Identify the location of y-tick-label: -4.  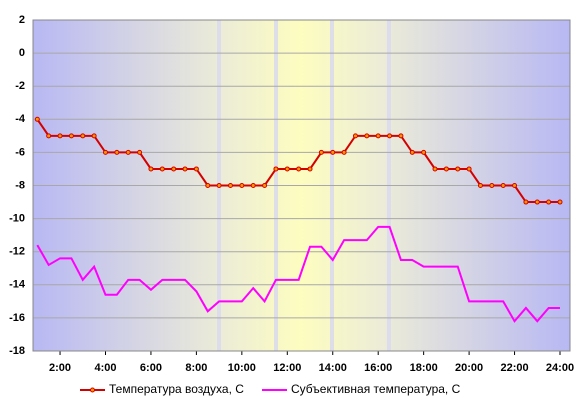
(20, 119).